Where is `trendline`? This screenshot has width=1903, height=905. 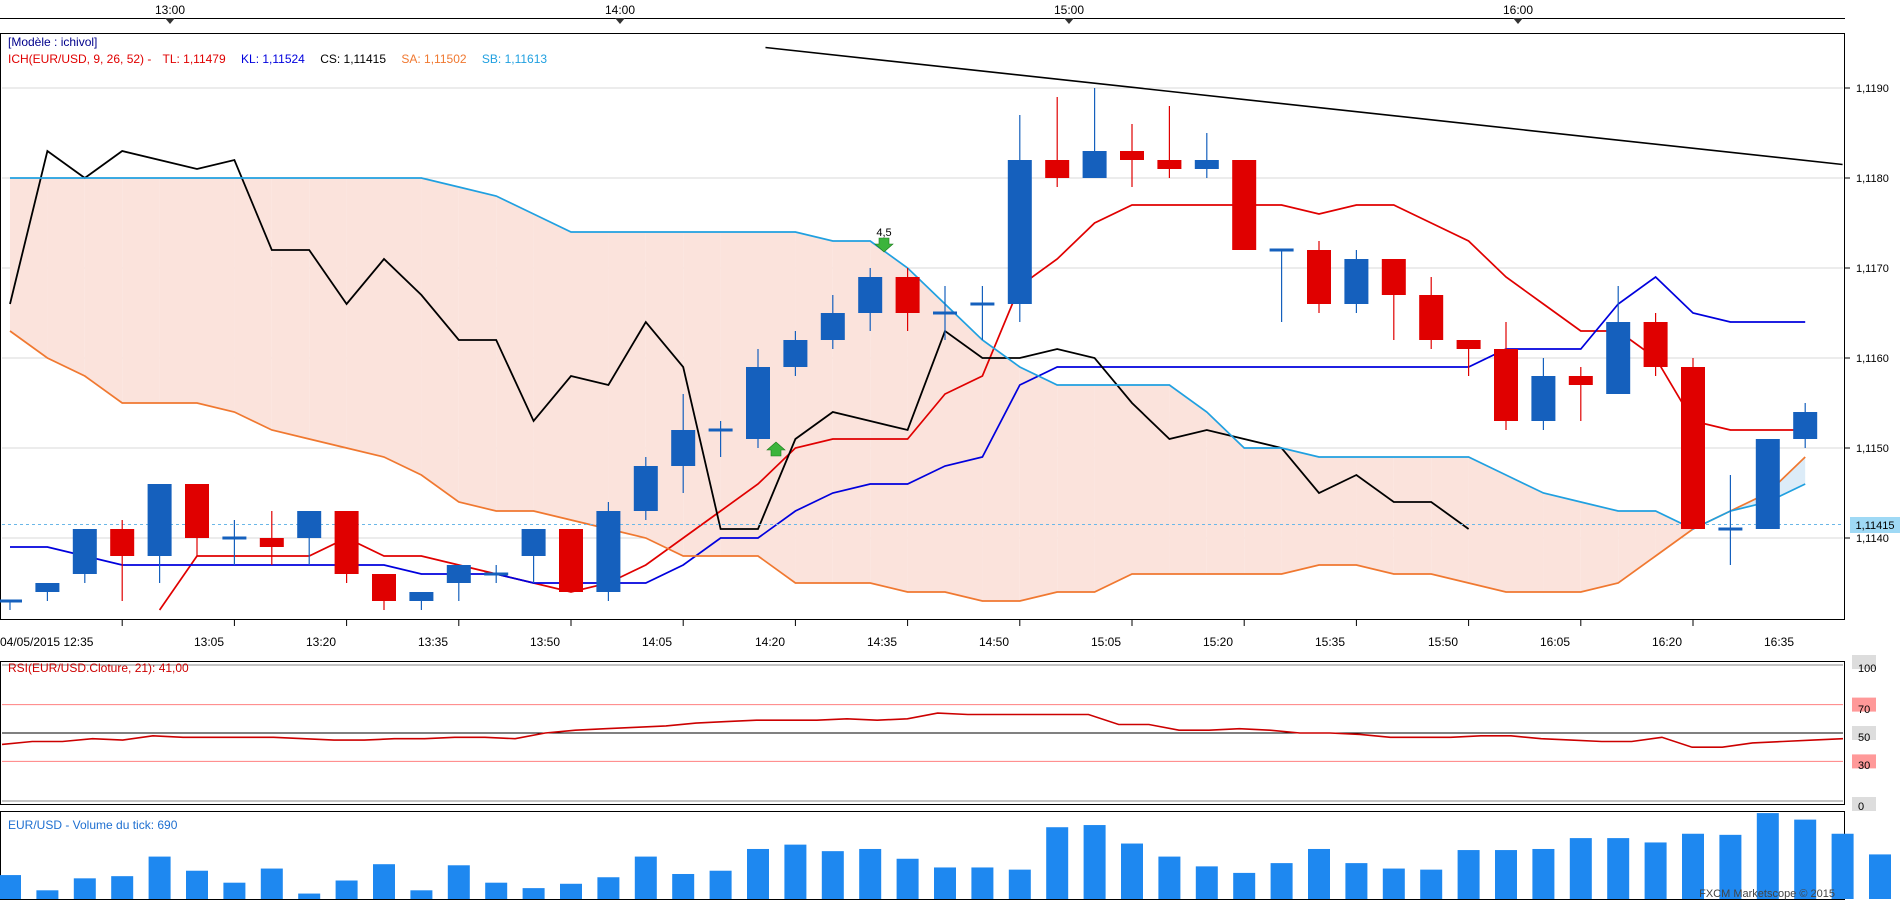 trendline is located at coordinates (1304, 106).